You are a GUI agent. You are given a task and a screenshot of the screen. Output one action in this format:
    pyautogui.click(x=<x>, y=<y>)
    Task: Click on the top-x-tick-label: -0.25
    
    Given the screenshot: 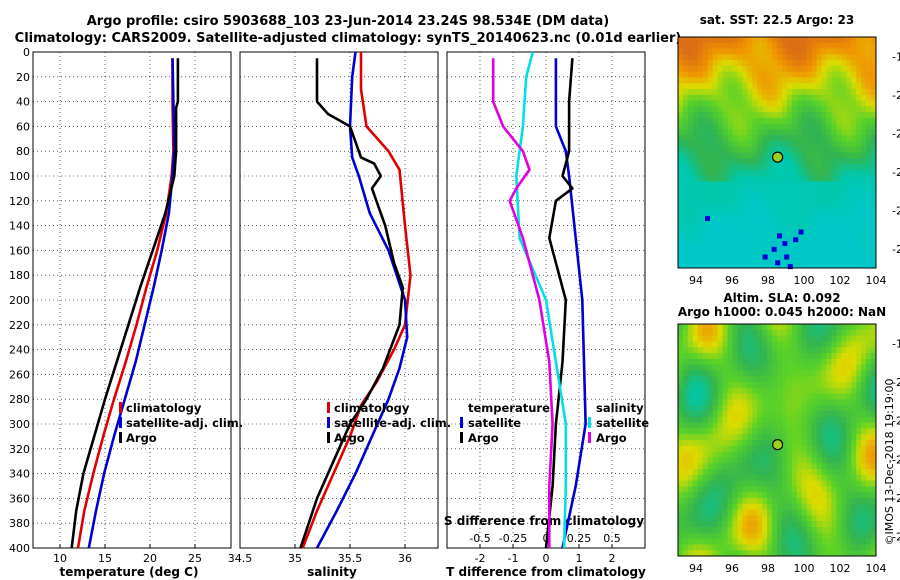 What is the action you would take?
    pyautogui.click(x=513, y=538)
    